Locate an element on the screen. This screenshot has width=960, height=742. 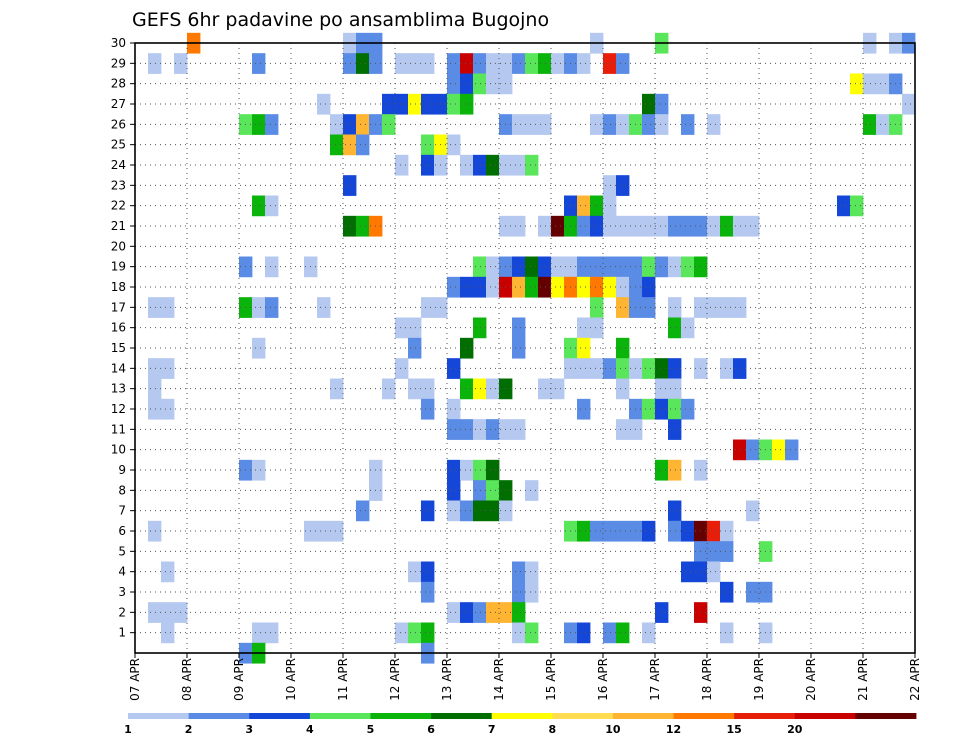
colorbar-level-label: 3 is located at coordinates (249, 729).